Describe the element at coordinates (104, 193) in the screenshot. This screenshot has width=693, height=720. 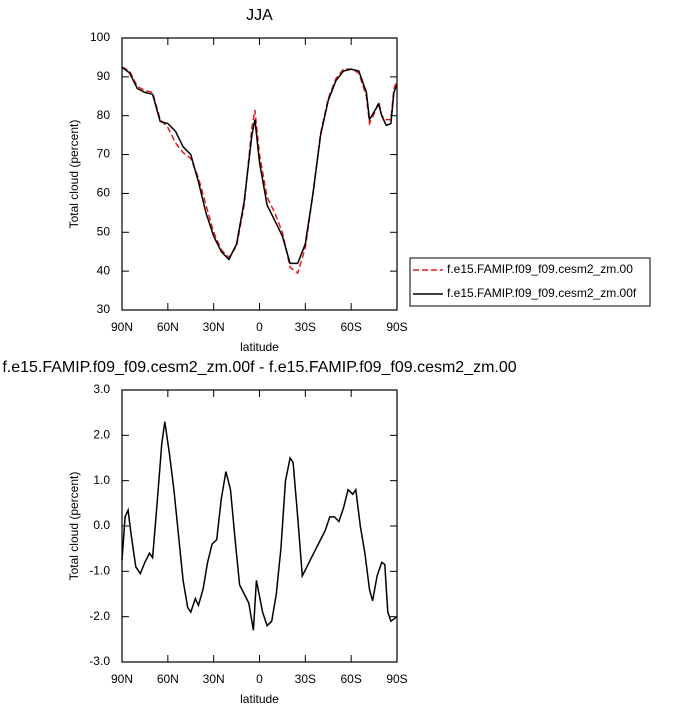
I see `y-tick-label: 60` at that location.